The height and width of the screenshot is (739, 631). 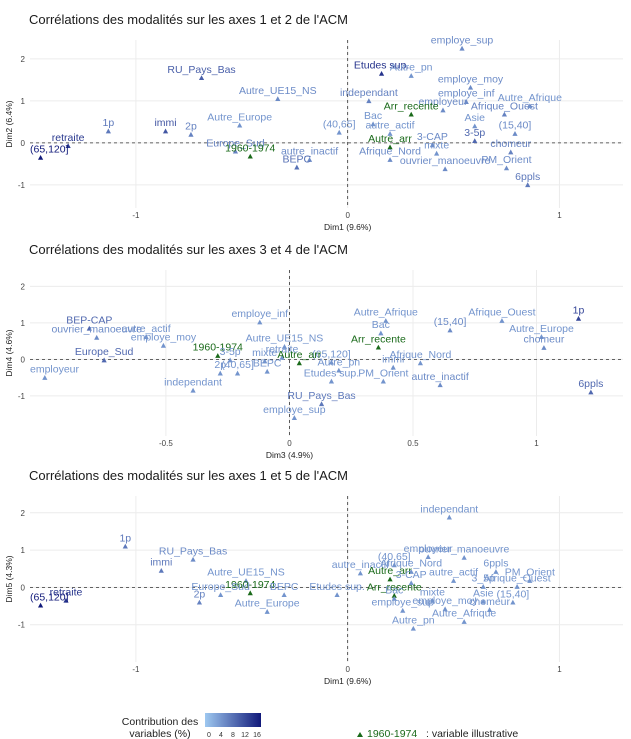 What do you see at coordinates (299, 355) in the screenshot?
I see `point-label: Autre_arr` at bounding box center [299, 355].